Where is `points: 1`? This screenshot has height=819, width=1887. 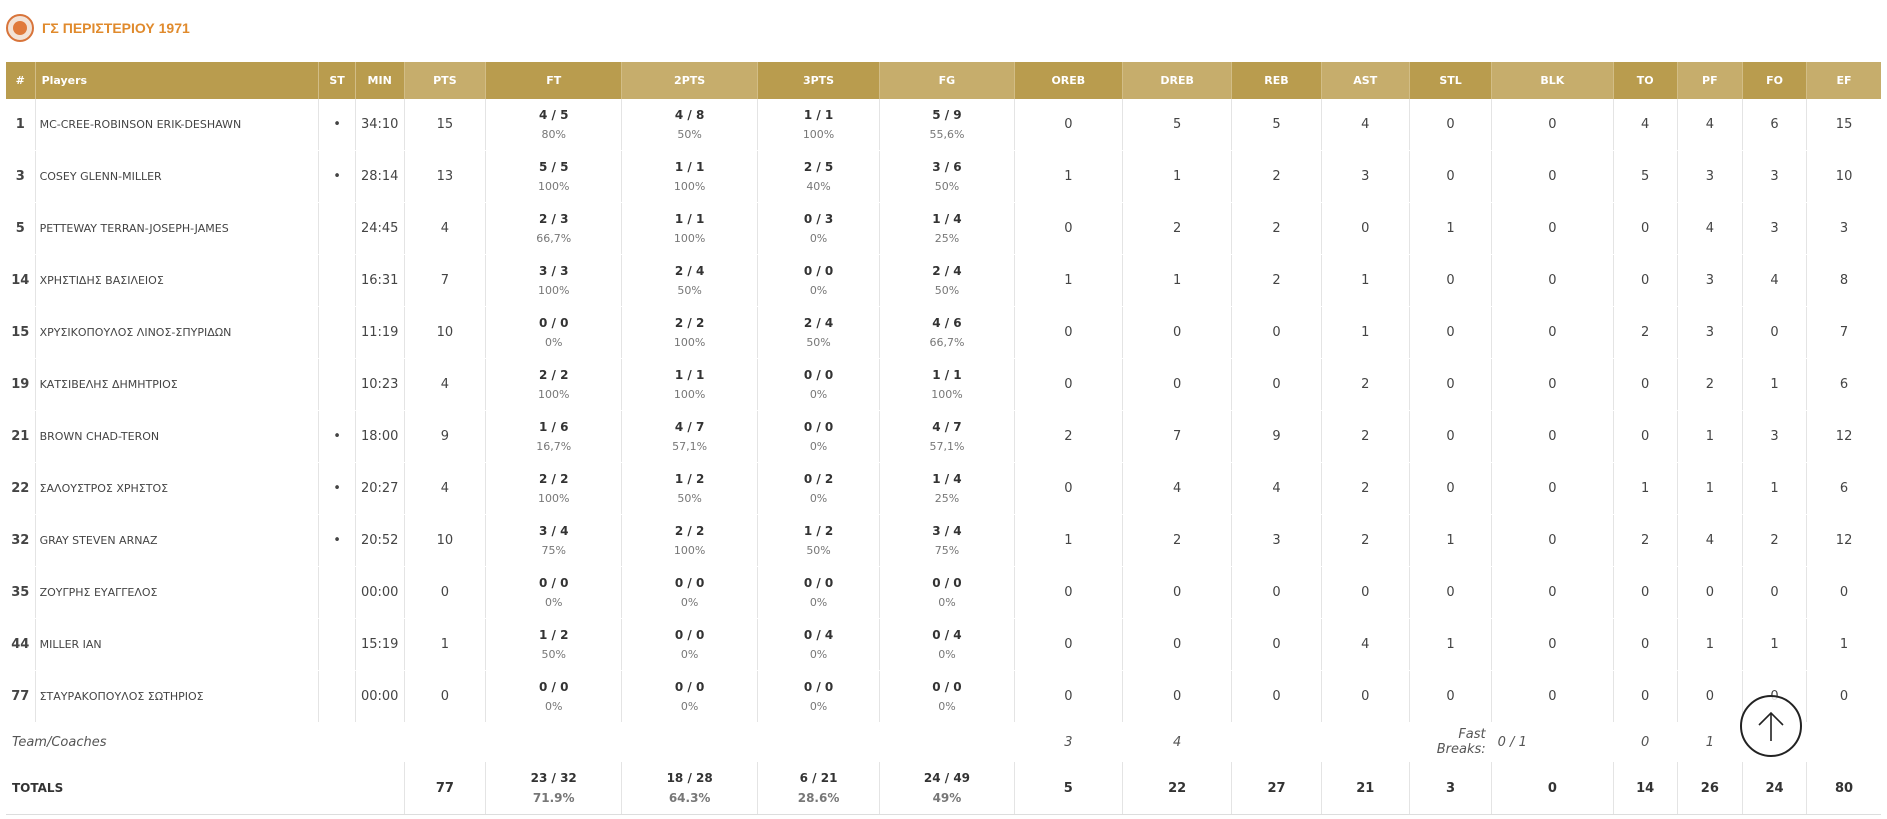 points: 1 is located at coordinates (445, 644).